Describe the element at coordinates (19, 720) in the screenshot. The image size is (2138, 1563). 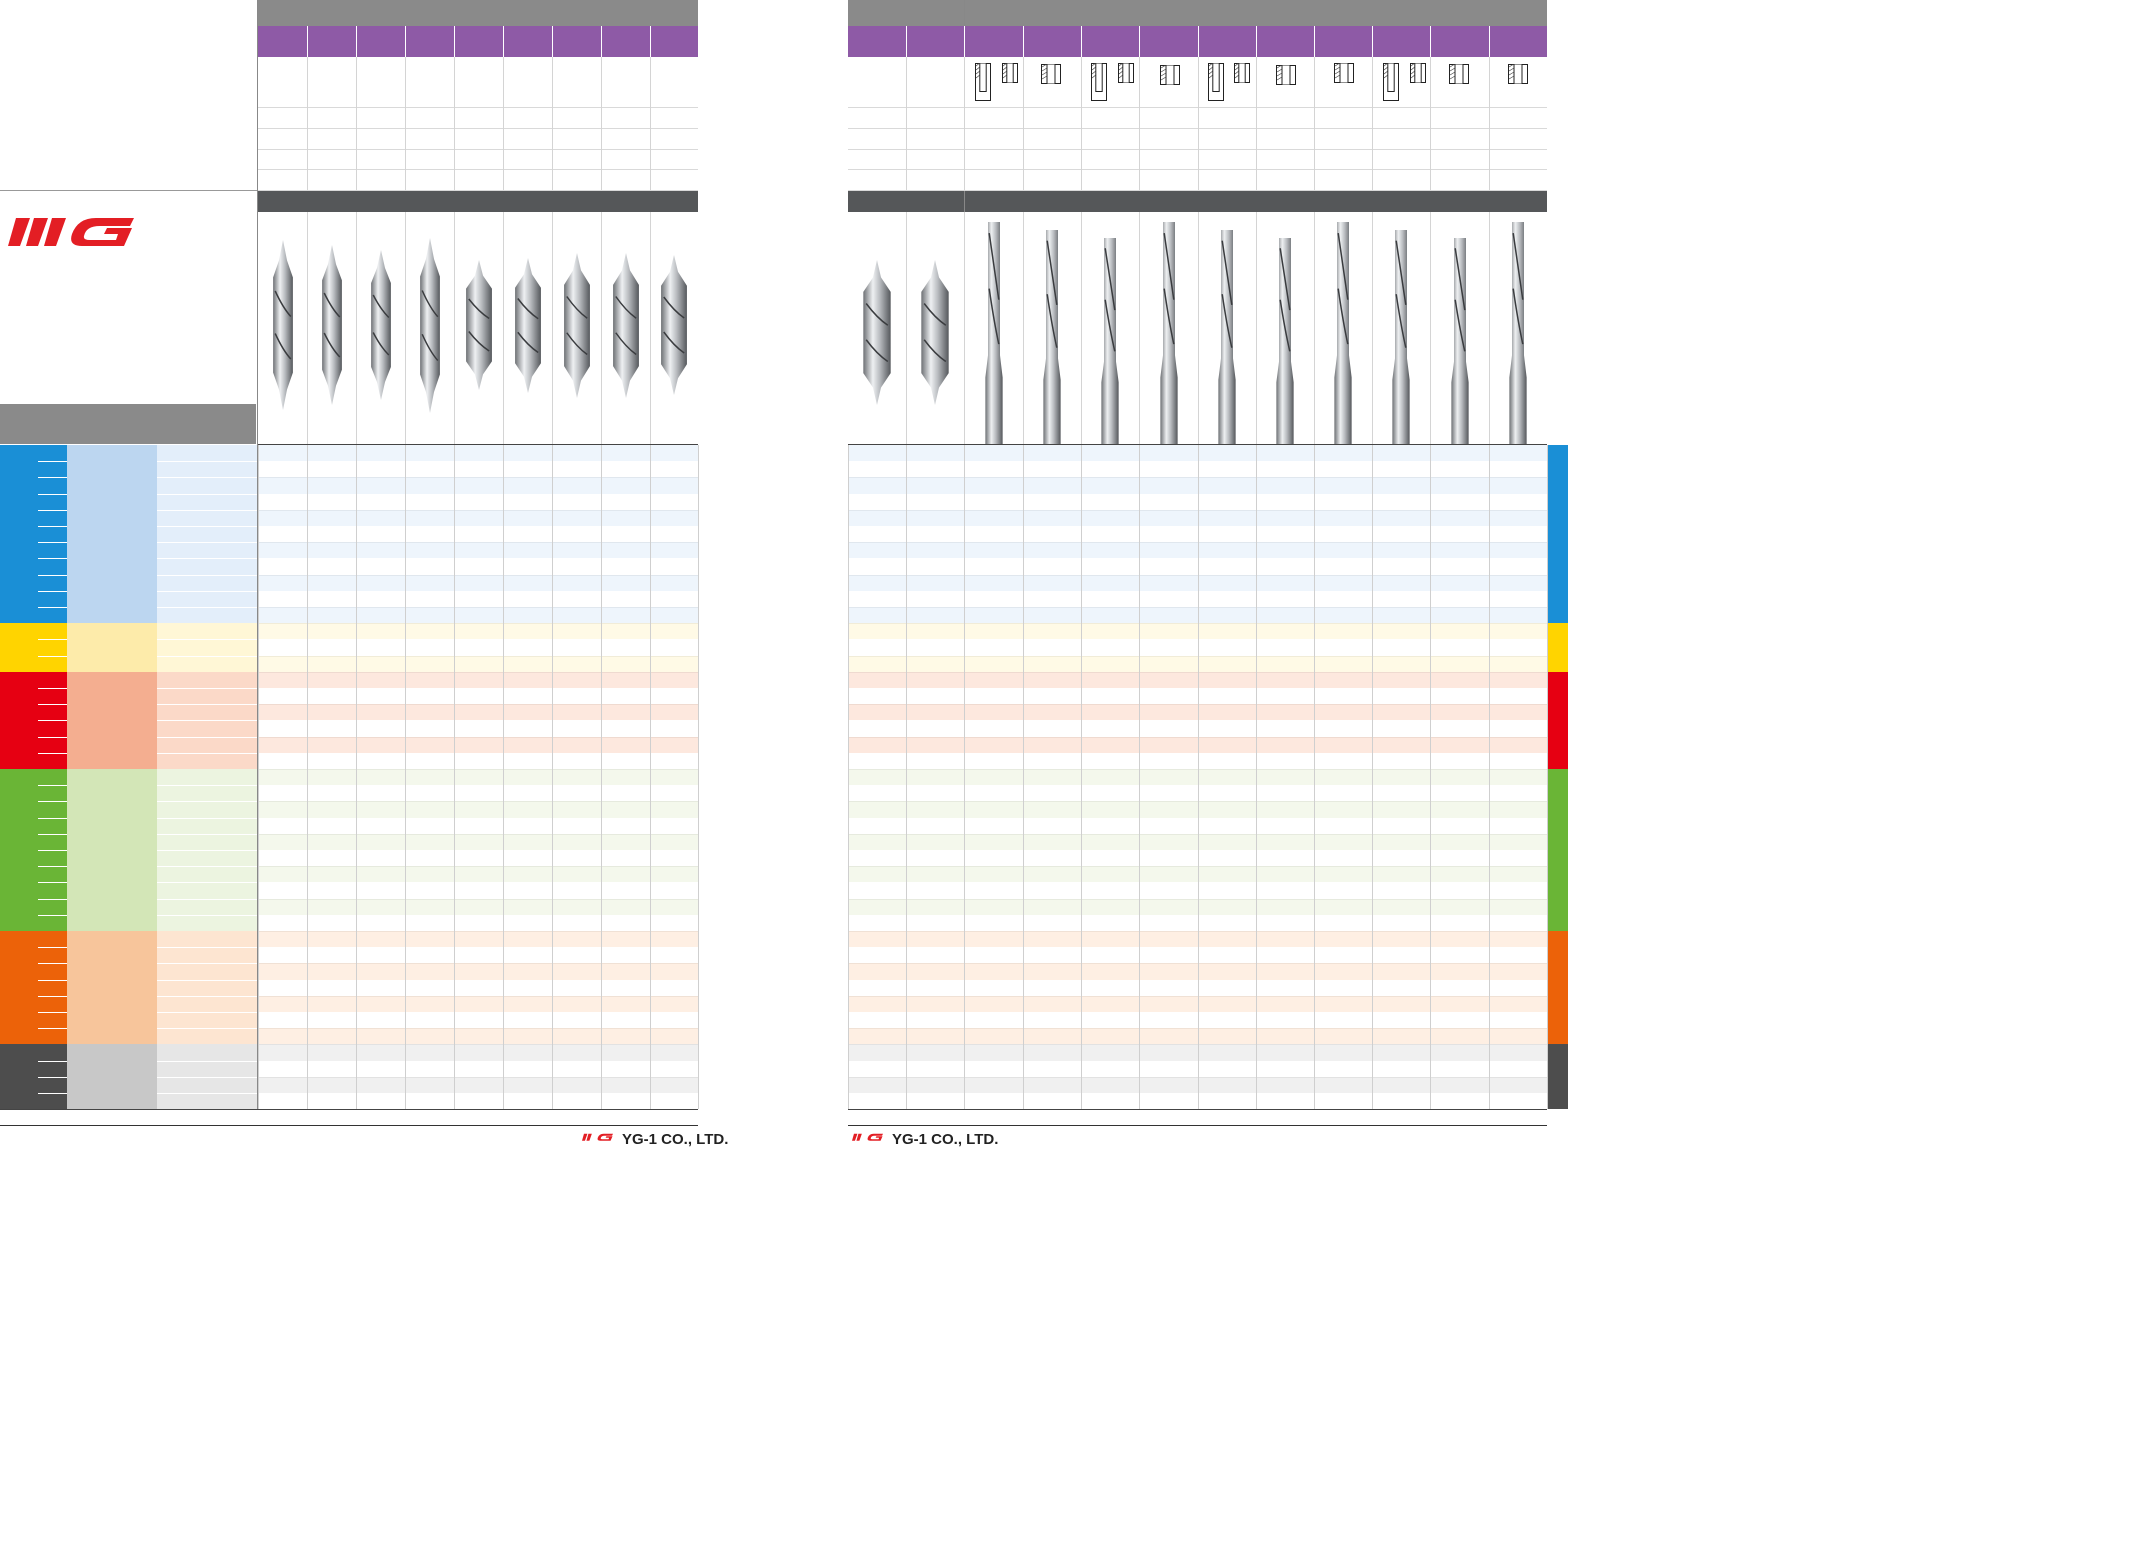
I see `material-group-bar-K` at that location.